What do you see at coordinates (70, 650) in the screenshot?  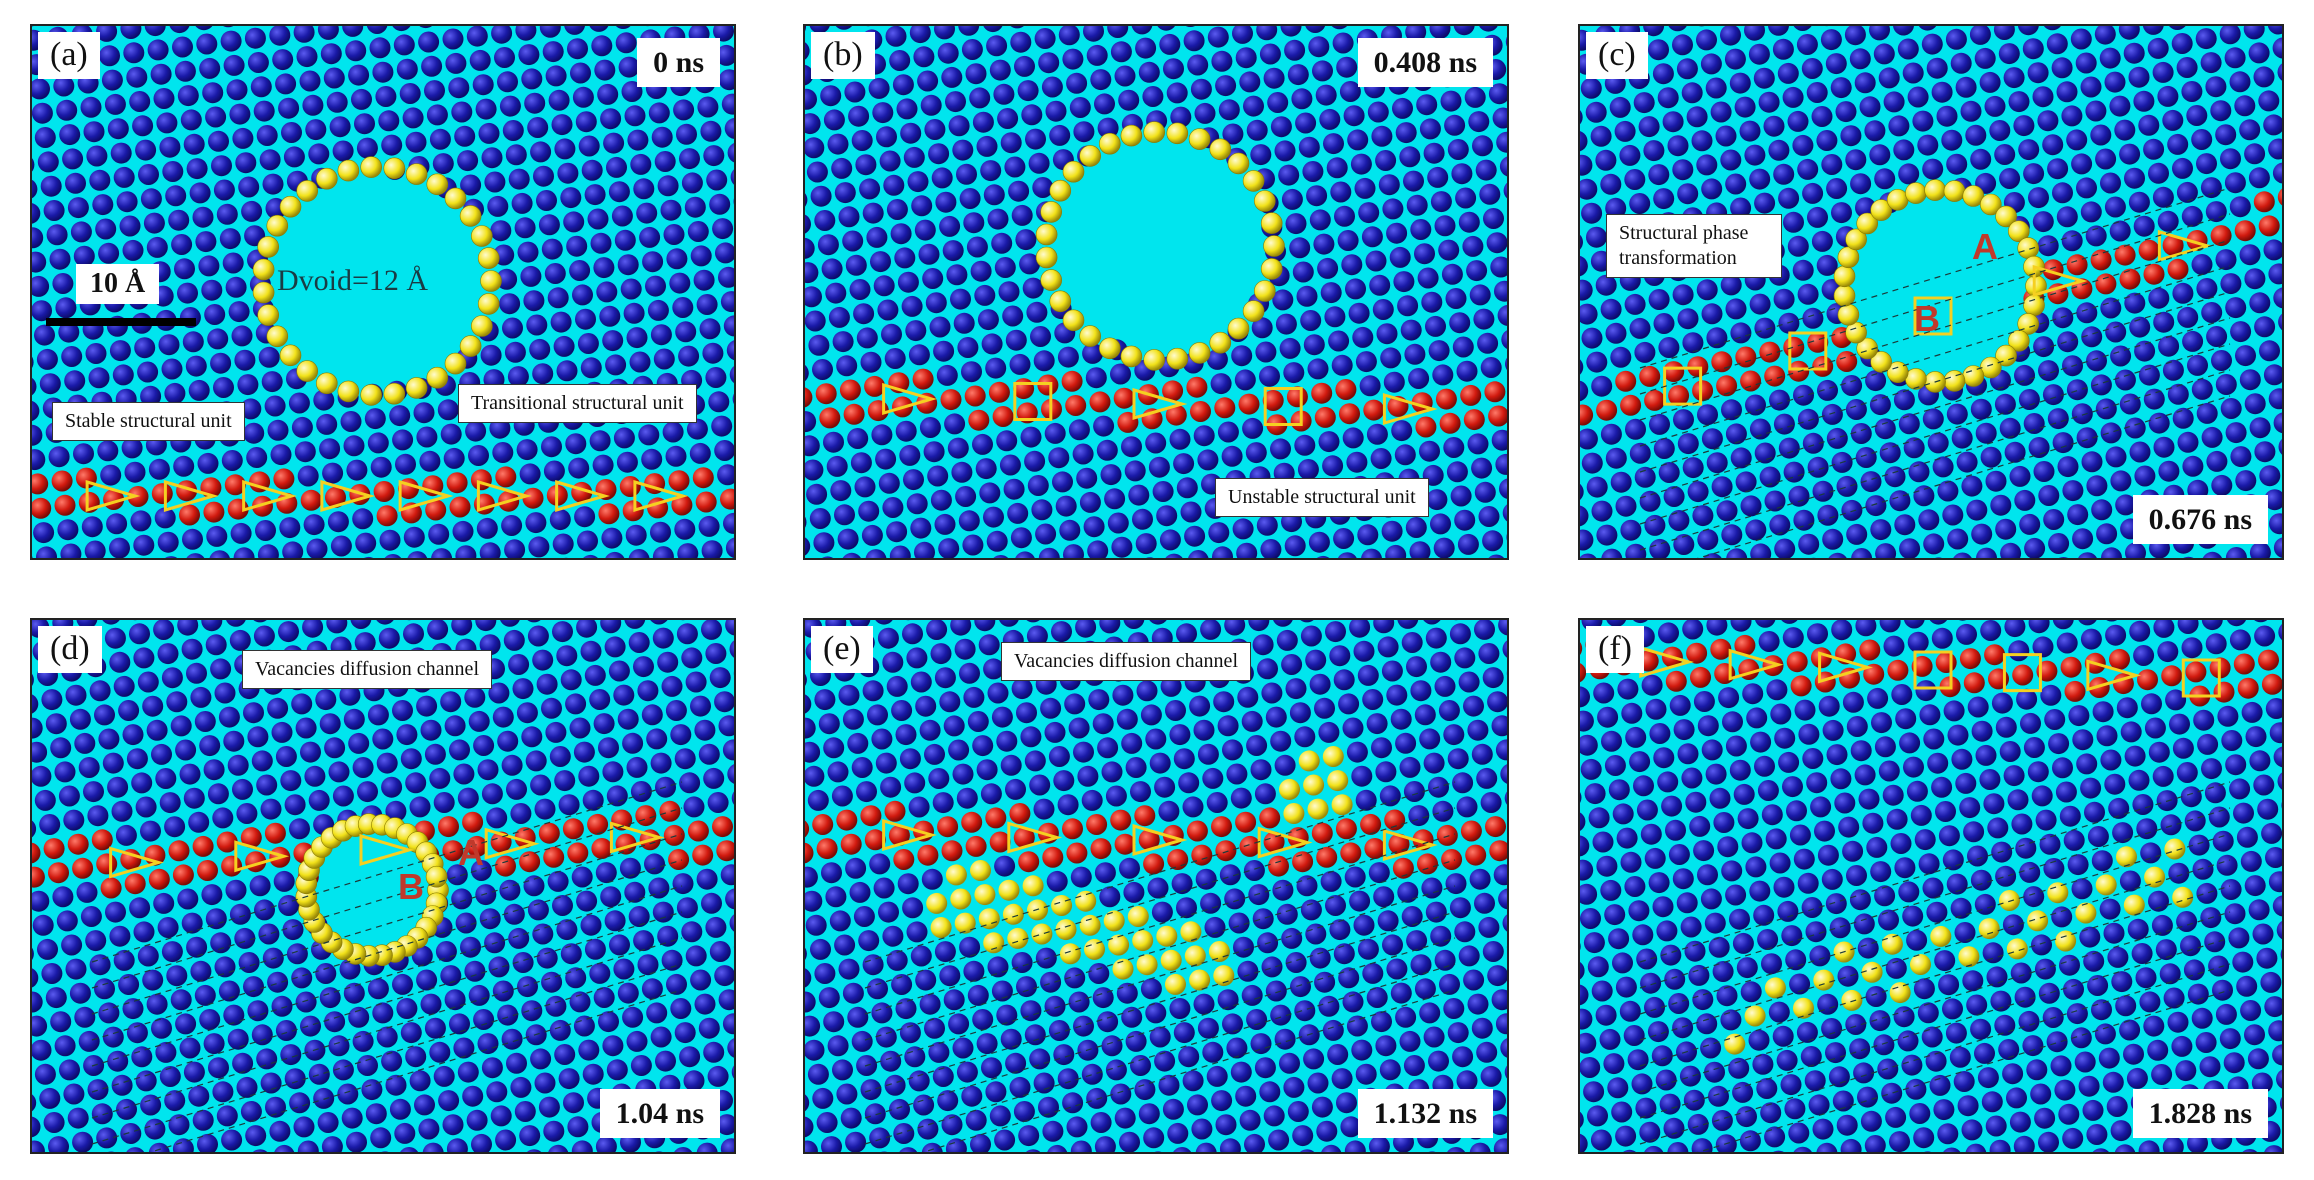 I see `panel-label: (d)` at bounding box center [70, 650].